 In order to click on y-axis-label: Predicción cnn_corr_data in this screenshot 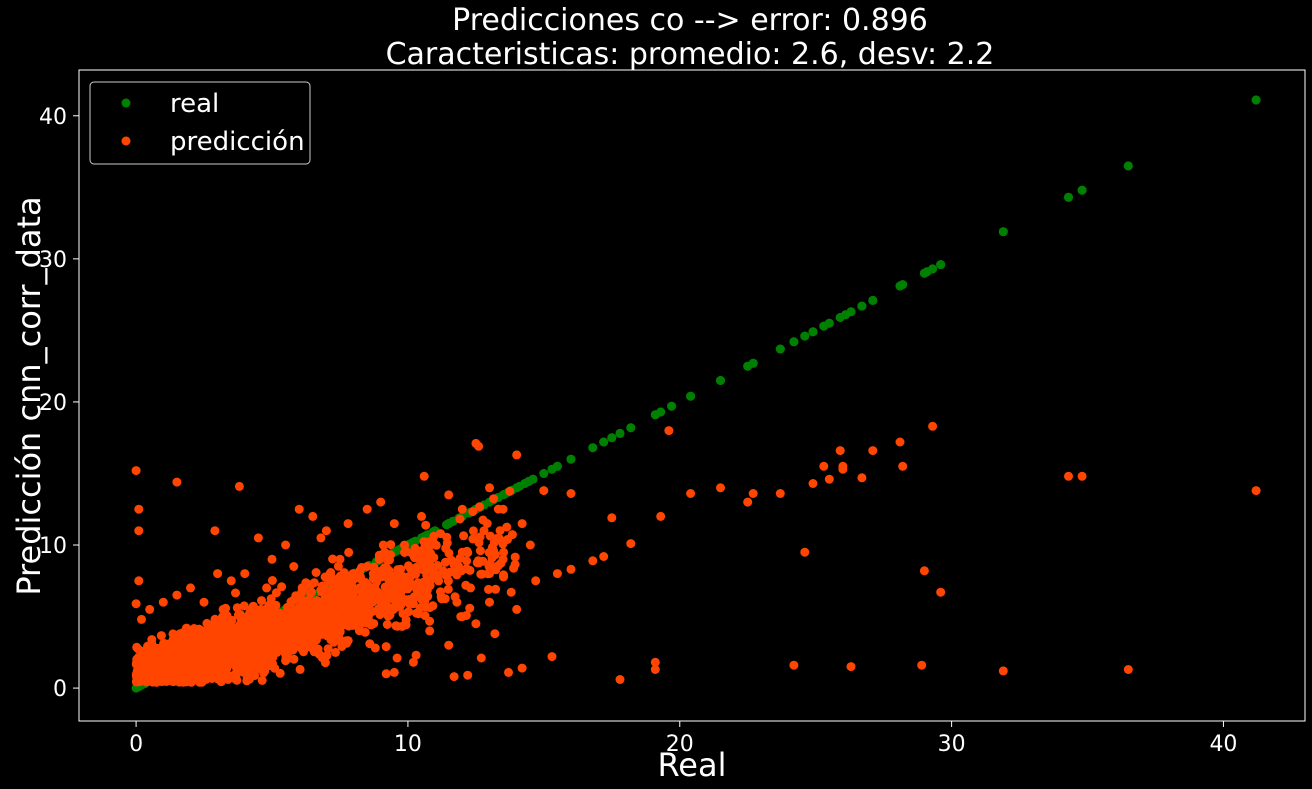, I will do `click(29, 395)`.